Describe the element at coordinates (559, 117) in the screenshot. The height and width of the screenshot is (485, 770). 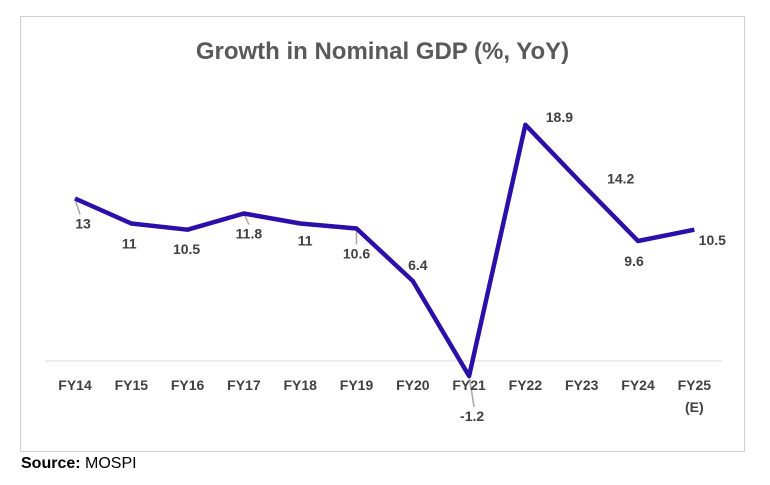
I see `data-label: 18.9` at that location.